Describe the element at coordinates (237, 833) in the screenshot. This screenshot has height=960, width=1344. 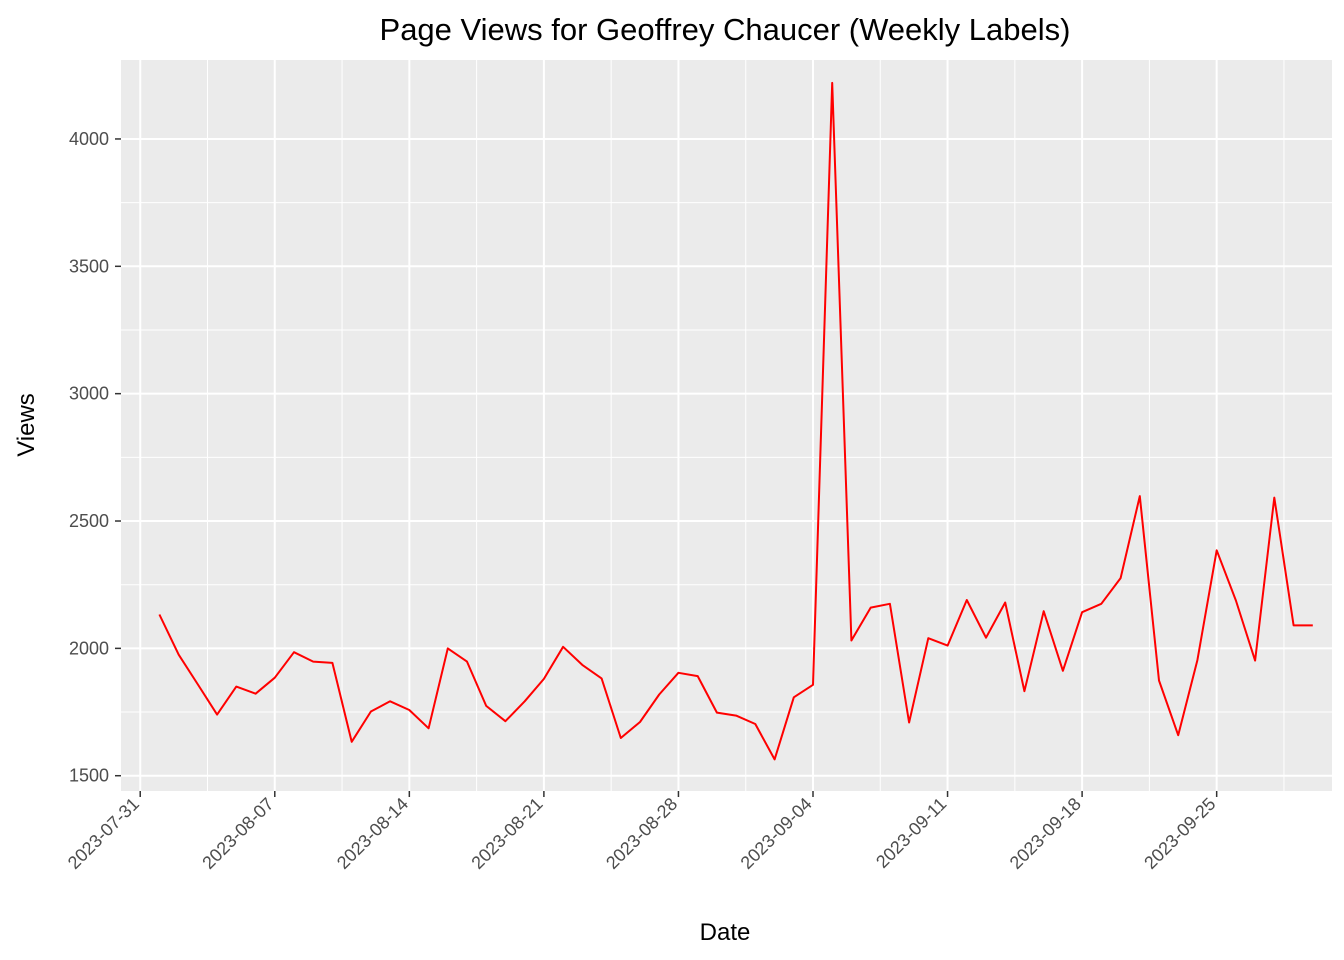
I see `x-tick-label: 2023-08-07` at that location.